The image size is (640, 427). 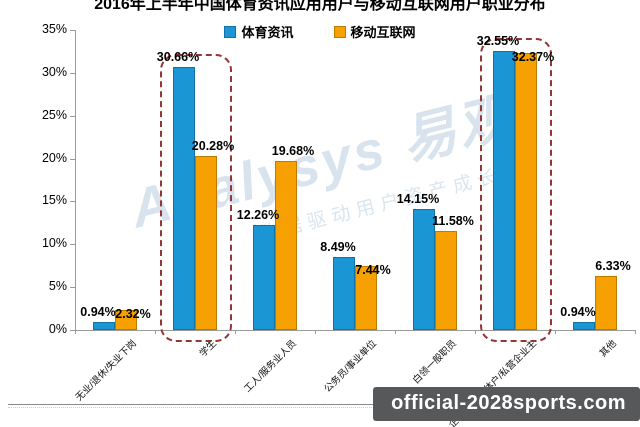 What do you see at coordinates (75, 180) in the screenshot?
I see `y-axis-line` at bounding box center [75, 180].